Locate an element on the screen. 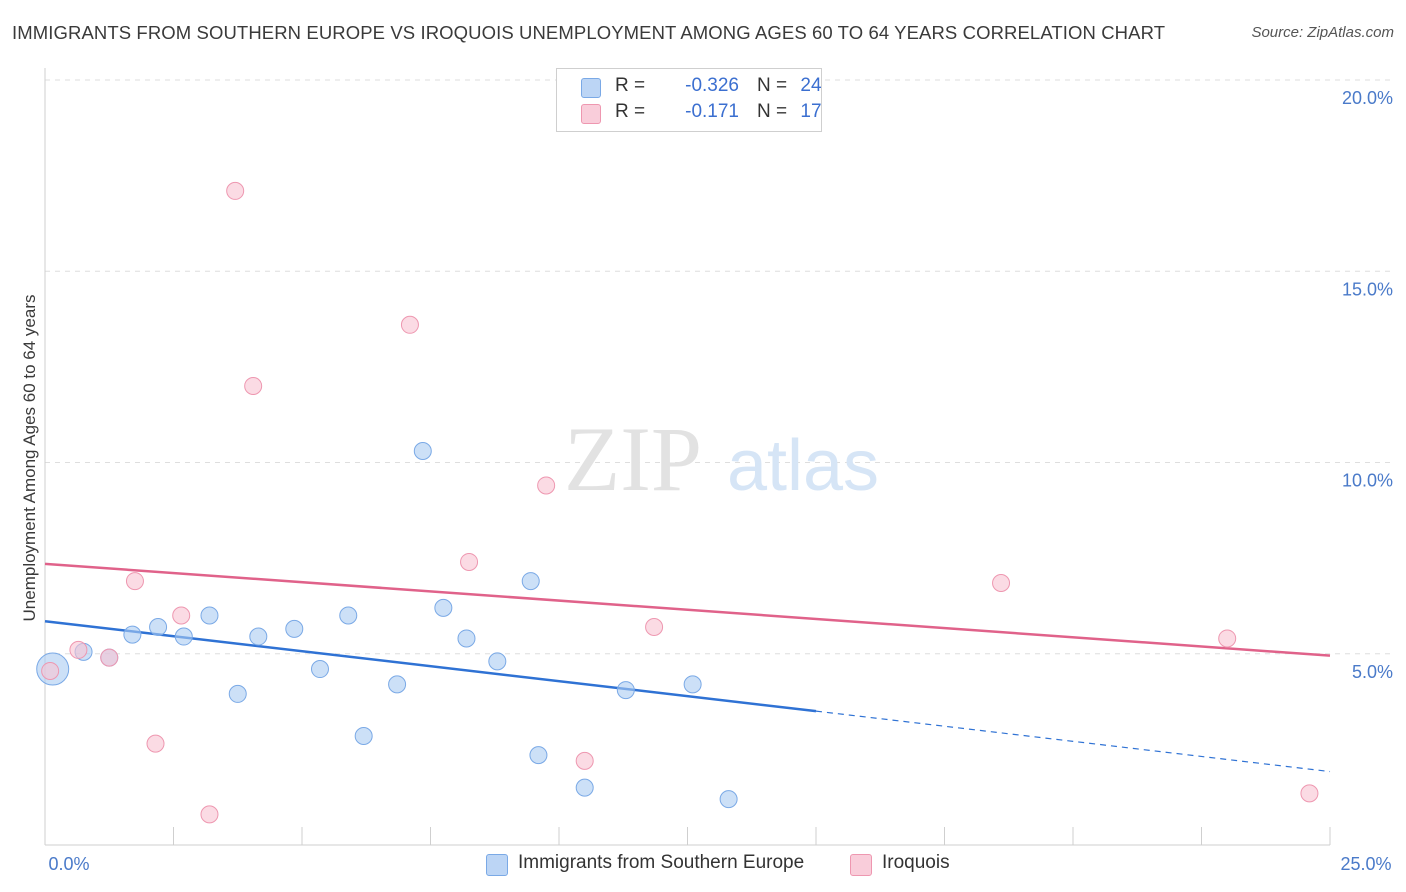 The width and height of the screenshot is (1406, 892). legend-r-value: -0.326 is located at coordinates (712, 85).